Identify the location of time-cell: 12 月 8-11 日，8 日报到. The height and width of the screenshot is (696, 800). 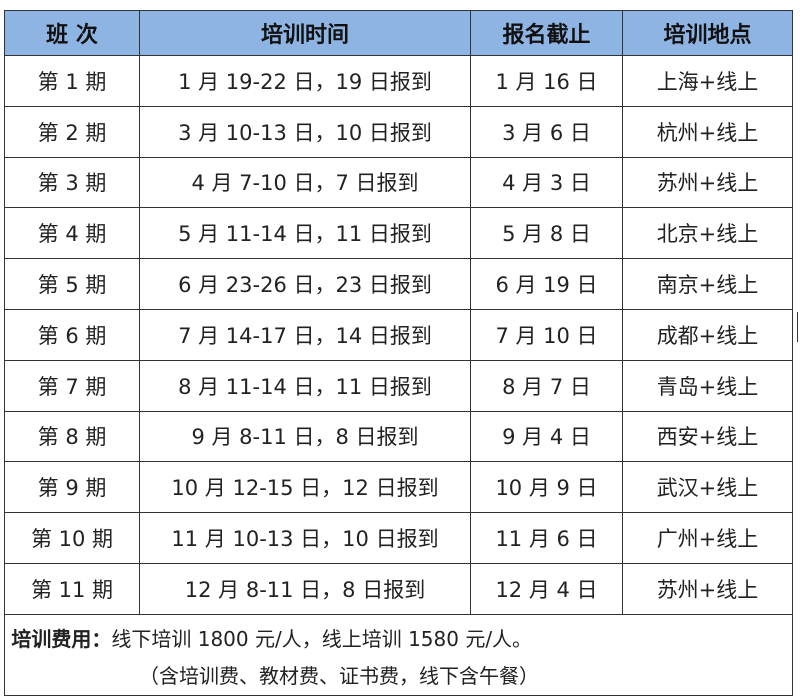
(305, 588).